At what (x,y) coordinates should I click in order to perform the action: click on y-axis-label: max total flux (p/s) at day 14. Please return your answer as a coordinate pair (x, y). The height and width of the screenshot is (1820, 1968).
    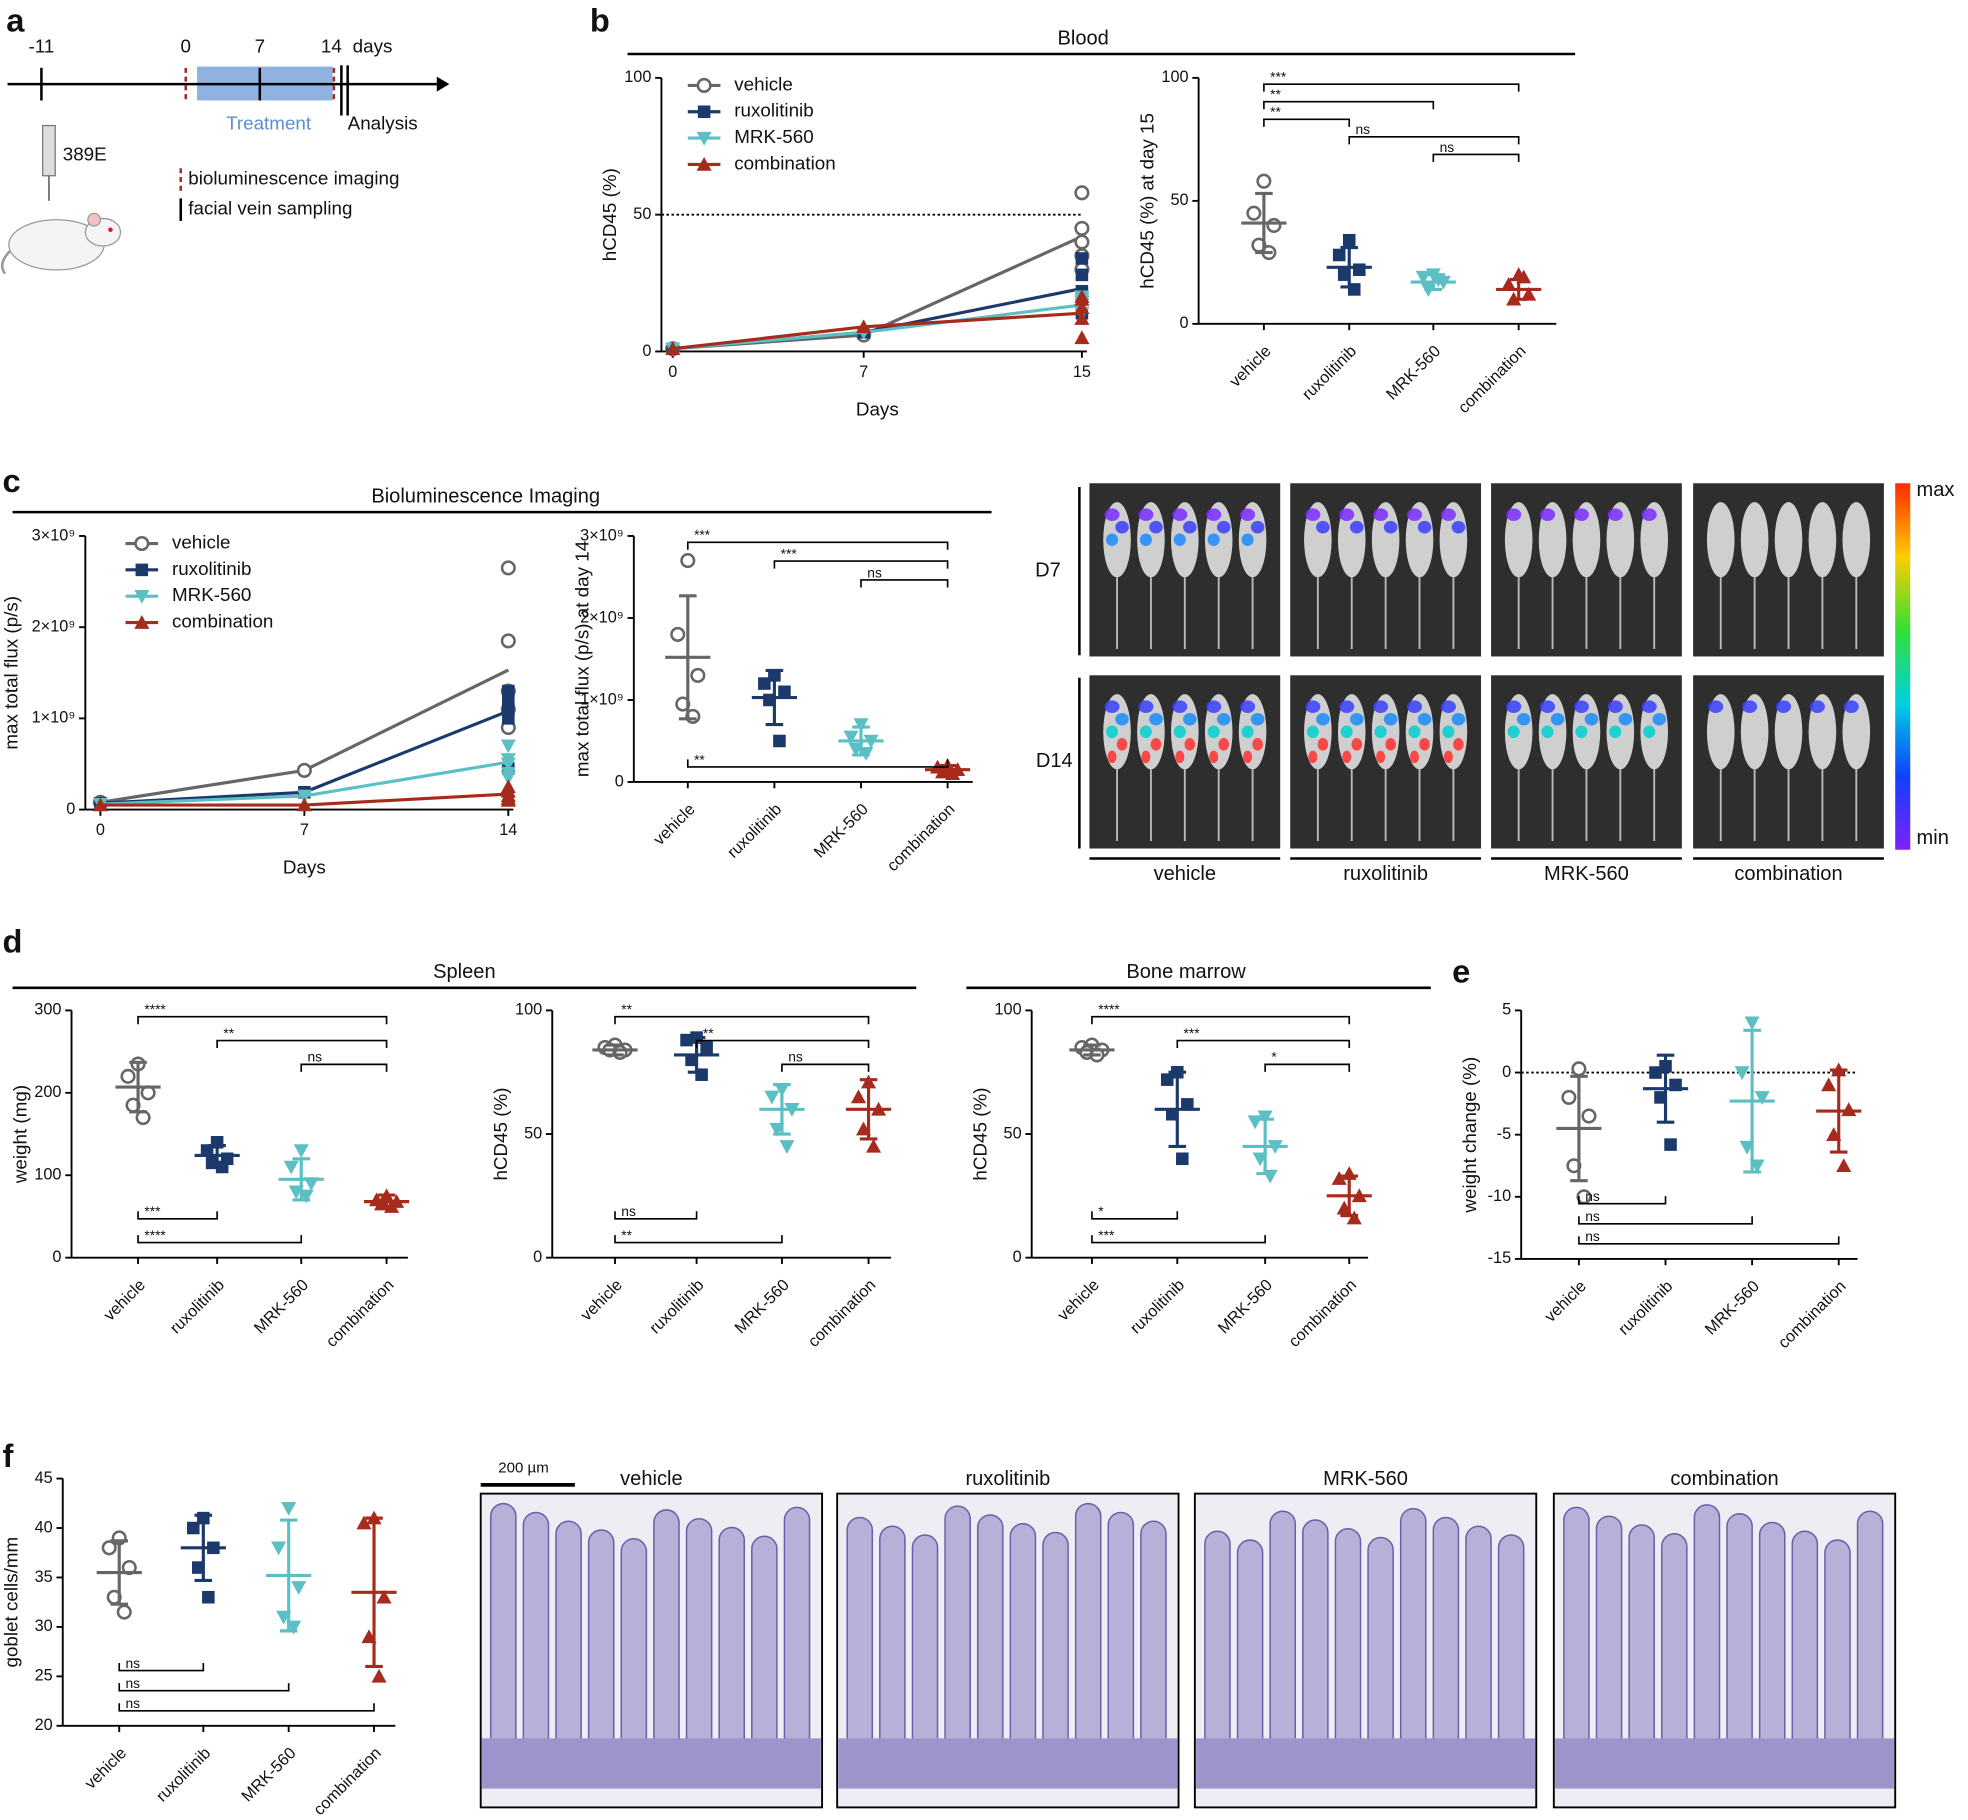
    Looking at the image, I should click on (582, 659).